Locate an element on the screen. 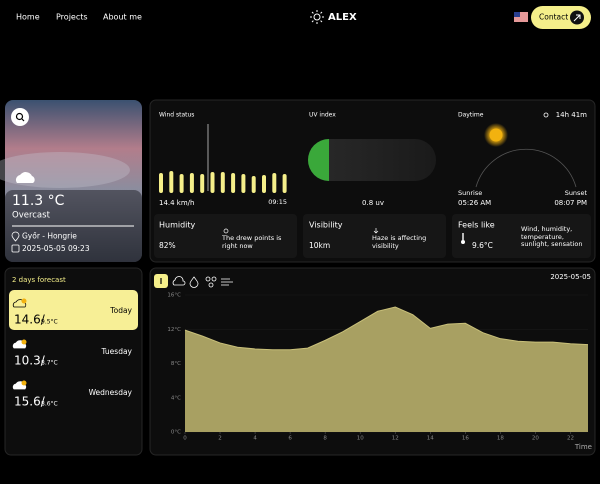 The height and width of the screenshot is (484, 600). sunrise-time: 05:26 AM is located at coordinates (474, 203).